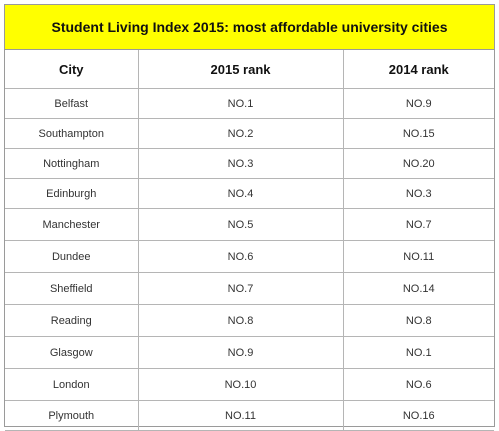  Describe the element at coordinates (72, 163) in the screenshot. I see `cell-city: Nottingham` at that location.